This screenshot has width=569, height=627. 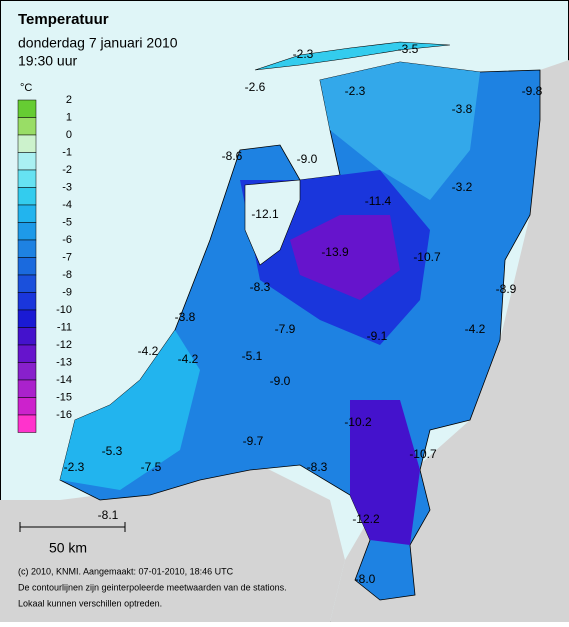 I want to click on legend-label: -12, so click(x=64, y=345).